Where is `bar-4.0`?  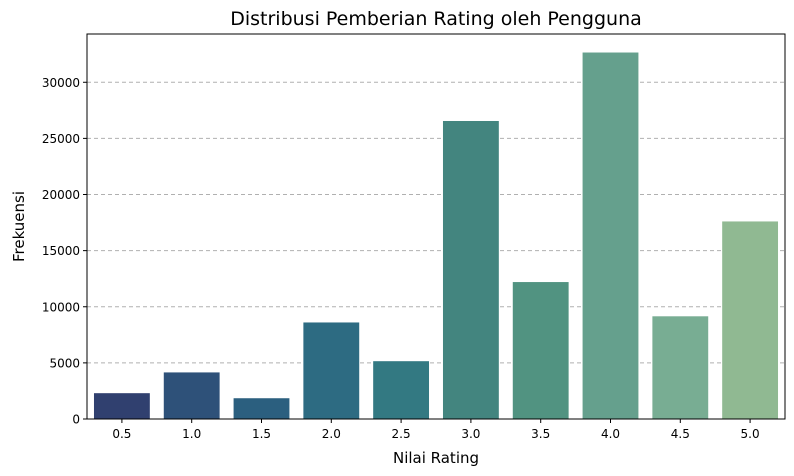
bar-4.0 is located at coordinates (610, 235).